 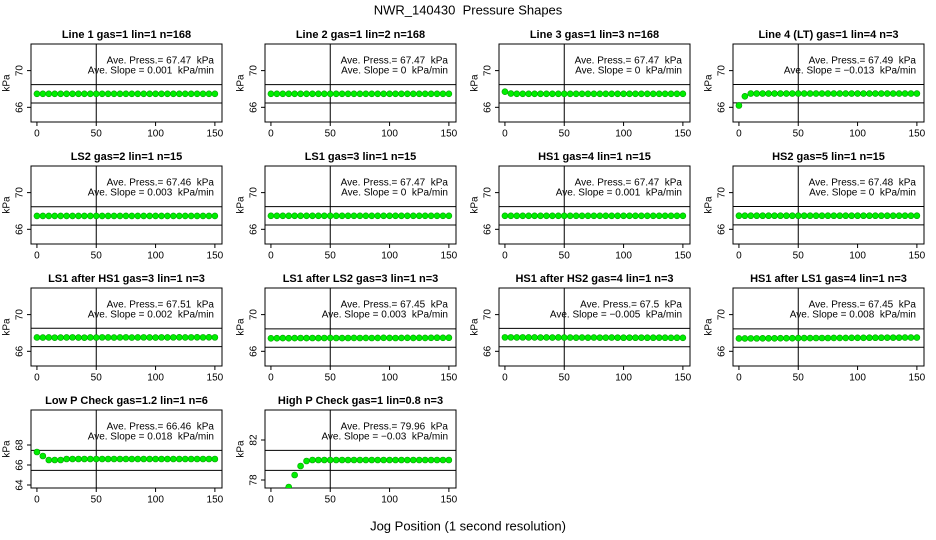 What do you see at coordinates (850, 71) in the screenshot?
I see `annotation: Ave. Slope = −0.013 kPa/min` at bounding box center [850, 71].